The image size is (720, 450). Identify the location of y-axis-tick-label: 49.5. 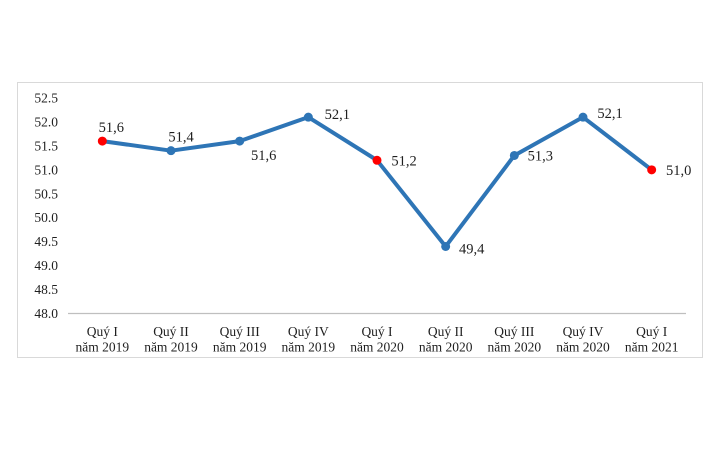
(46, 241).